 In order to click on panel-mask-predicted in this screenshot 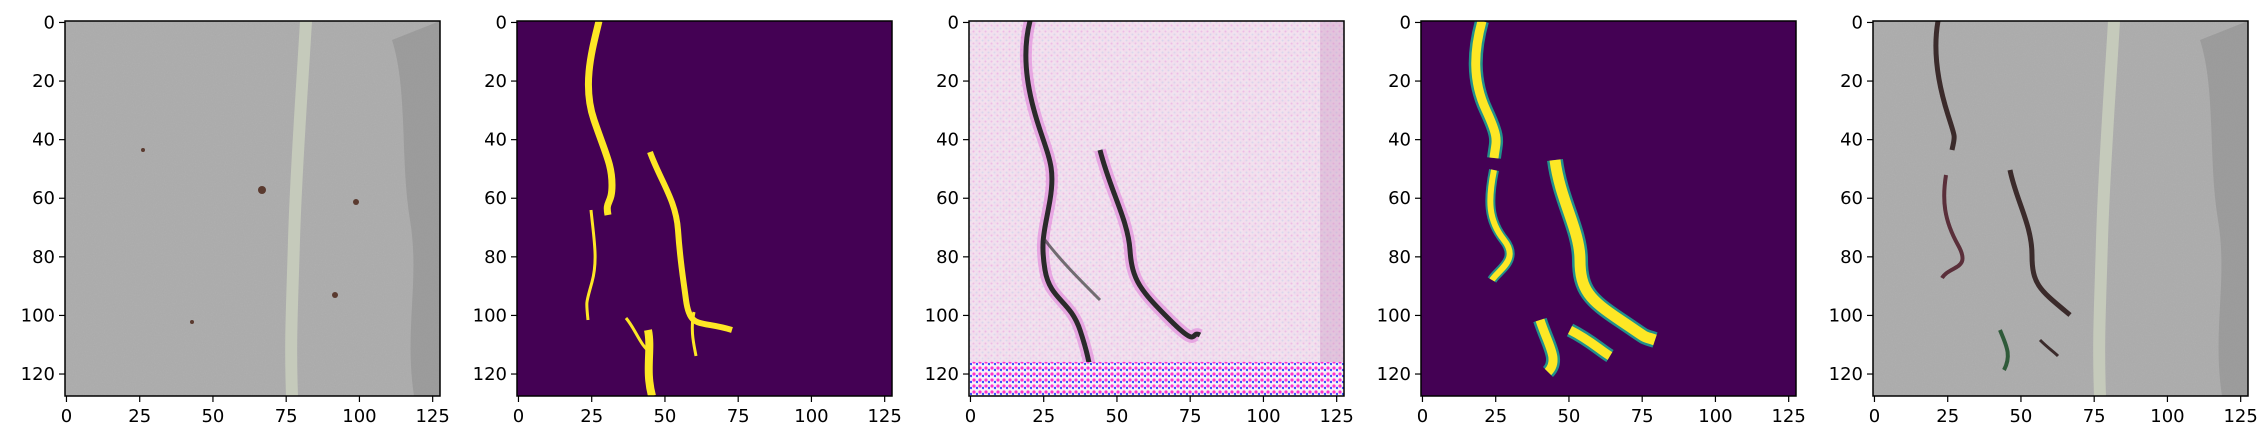, I will do `click(1608, 208)`.